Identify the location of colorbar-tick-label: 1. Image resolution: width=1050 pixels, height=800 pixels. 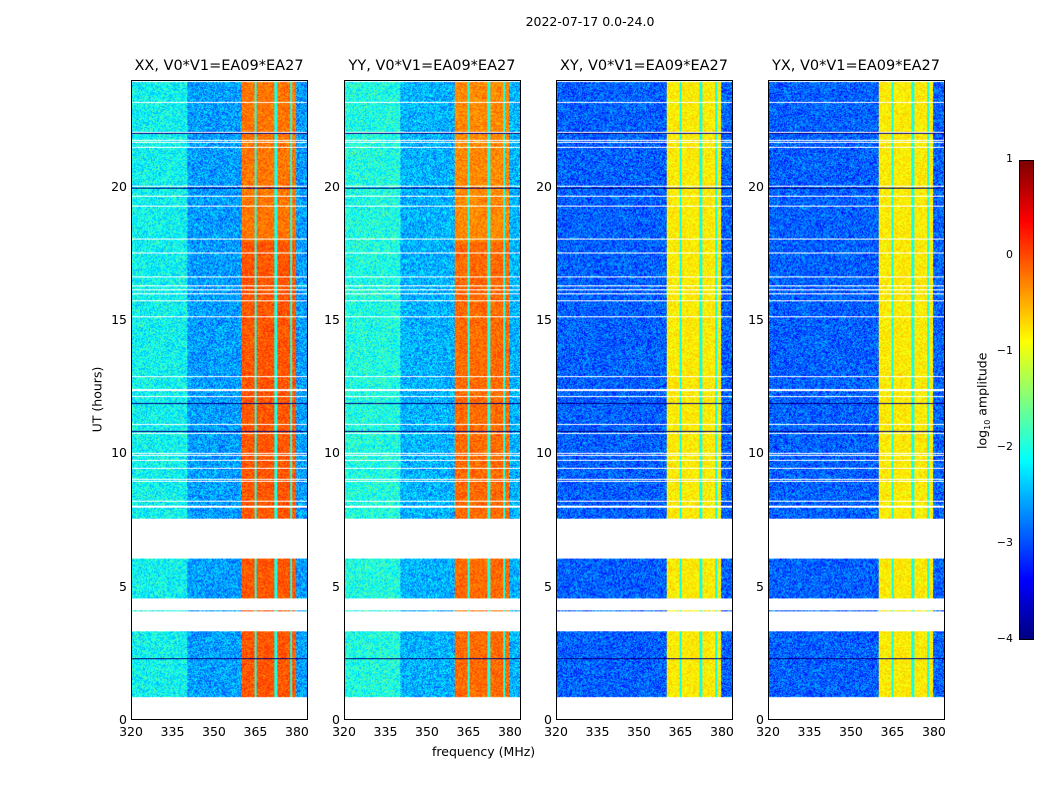
(1009, 158).